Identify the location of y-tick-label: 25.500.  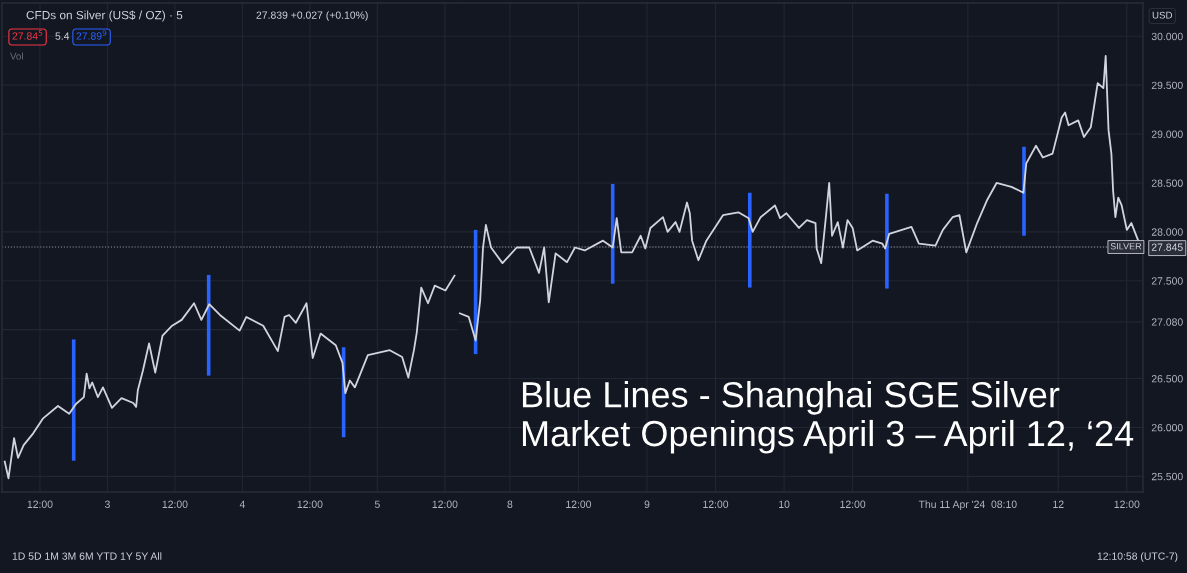
(1167, 476).